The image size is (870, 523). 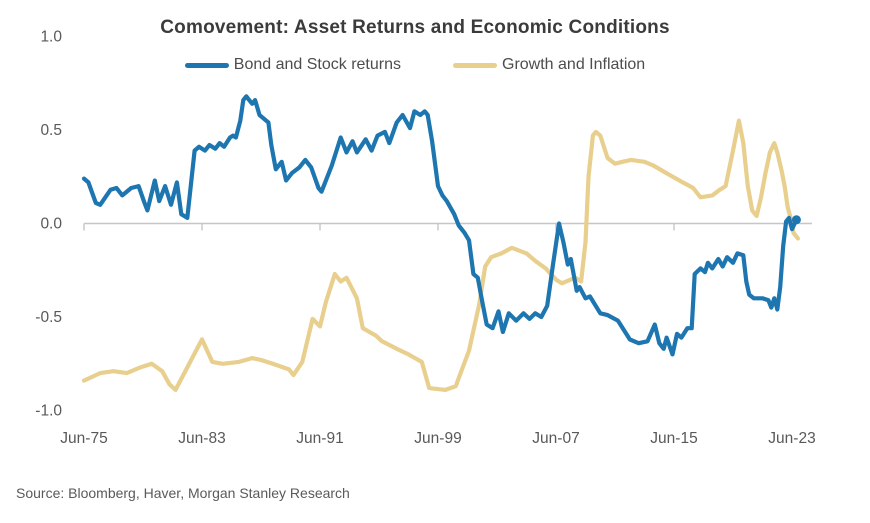 What do you see at coordinates (437, 438) in the screenshot?
I see `x-tick-label: Jun-99` at bounding box center [437, 438].